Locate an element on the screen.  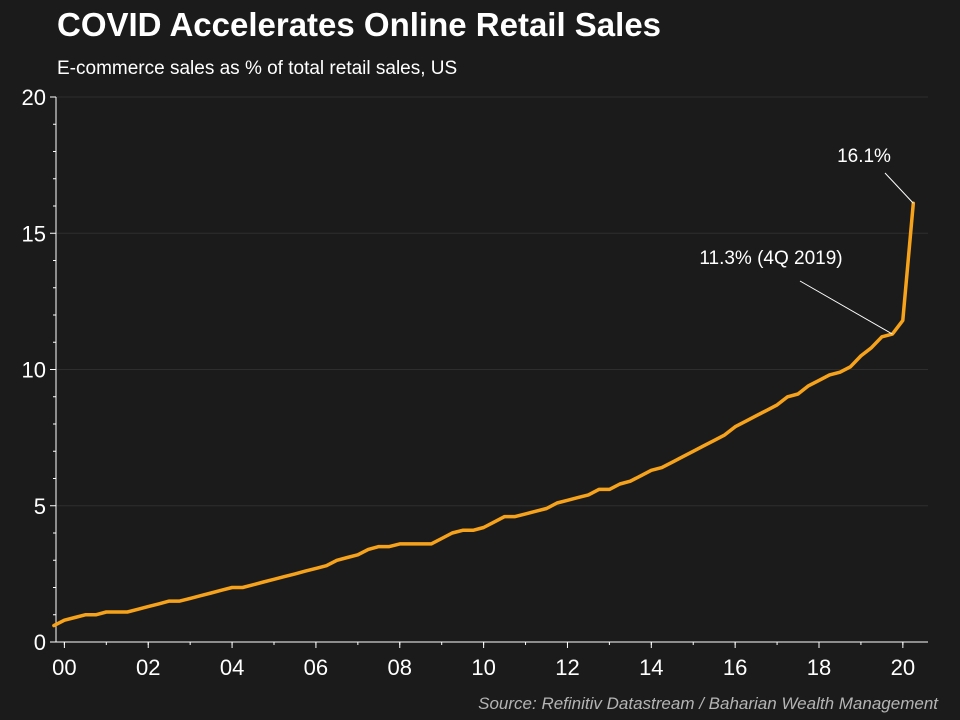
x-tick-label: 00 is located at coordinates (64, 667).